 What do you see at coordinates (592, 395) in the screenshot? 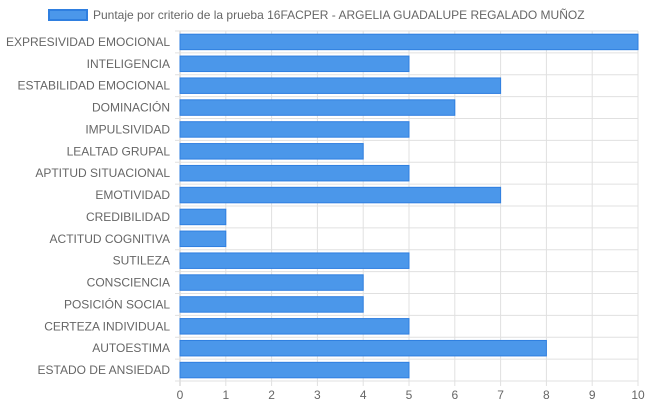
I see `x-tick-label: 9` at bounding box center [592, 395].